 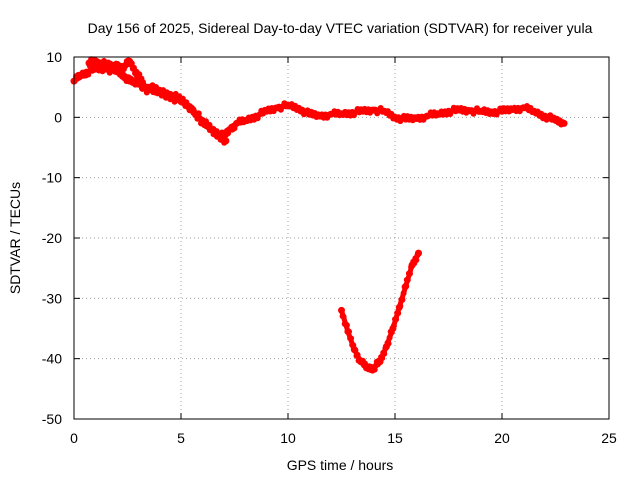 What do you see at coordinates (58, 117) in the screenshot?
I see `y-tick-label: 0` at bounding box center [58, 117].